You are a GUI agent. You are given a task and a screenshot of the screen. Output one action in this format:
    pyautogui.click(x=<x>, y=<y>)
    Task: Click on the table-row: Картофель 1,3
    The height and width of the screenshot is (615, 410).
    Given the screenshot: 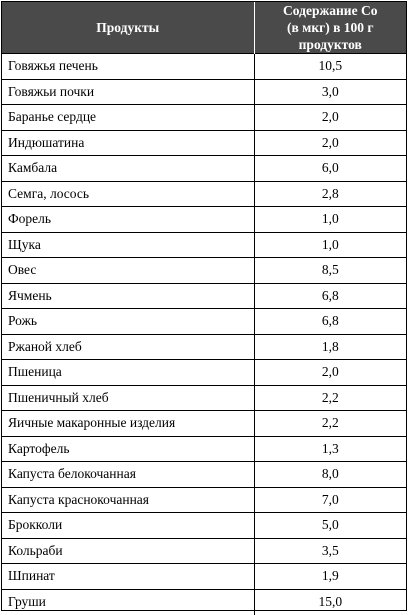 What is the action you would take?
    pyautogui.click(x=204, y=448)
    